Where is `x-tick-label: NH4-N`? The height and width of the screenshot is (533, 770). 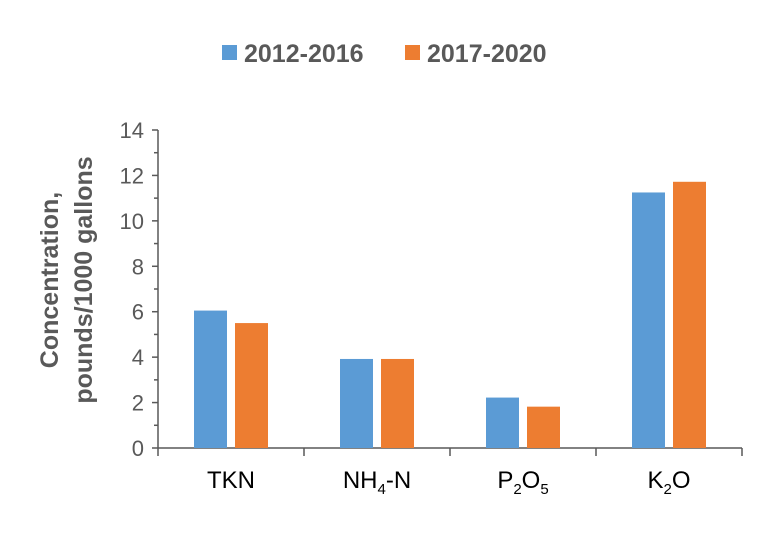 x-tick-label: NH4-N is located at coordinates (377, 482).